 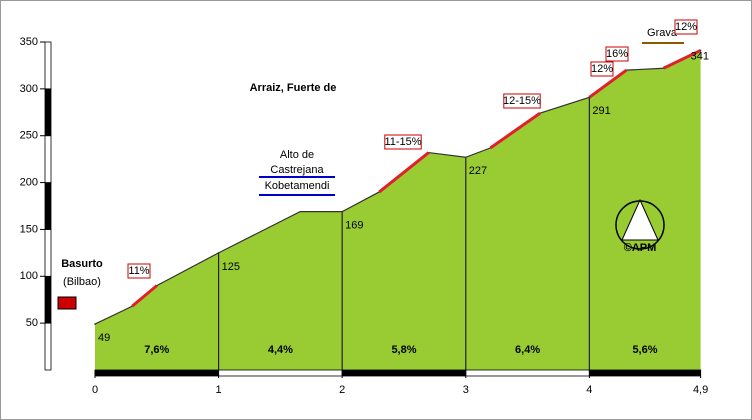 I want to click on annotation: Kobetamendi, so click(x=297, y=186).